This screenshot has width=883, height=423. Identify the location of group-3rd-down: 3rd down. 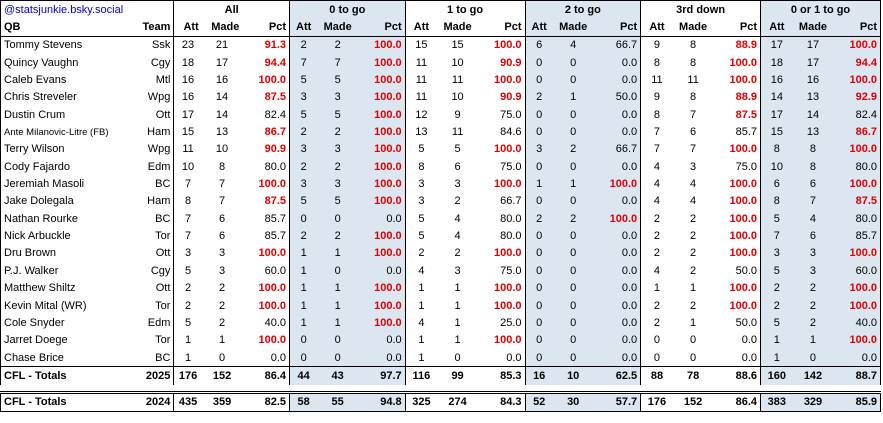
(701, 9).